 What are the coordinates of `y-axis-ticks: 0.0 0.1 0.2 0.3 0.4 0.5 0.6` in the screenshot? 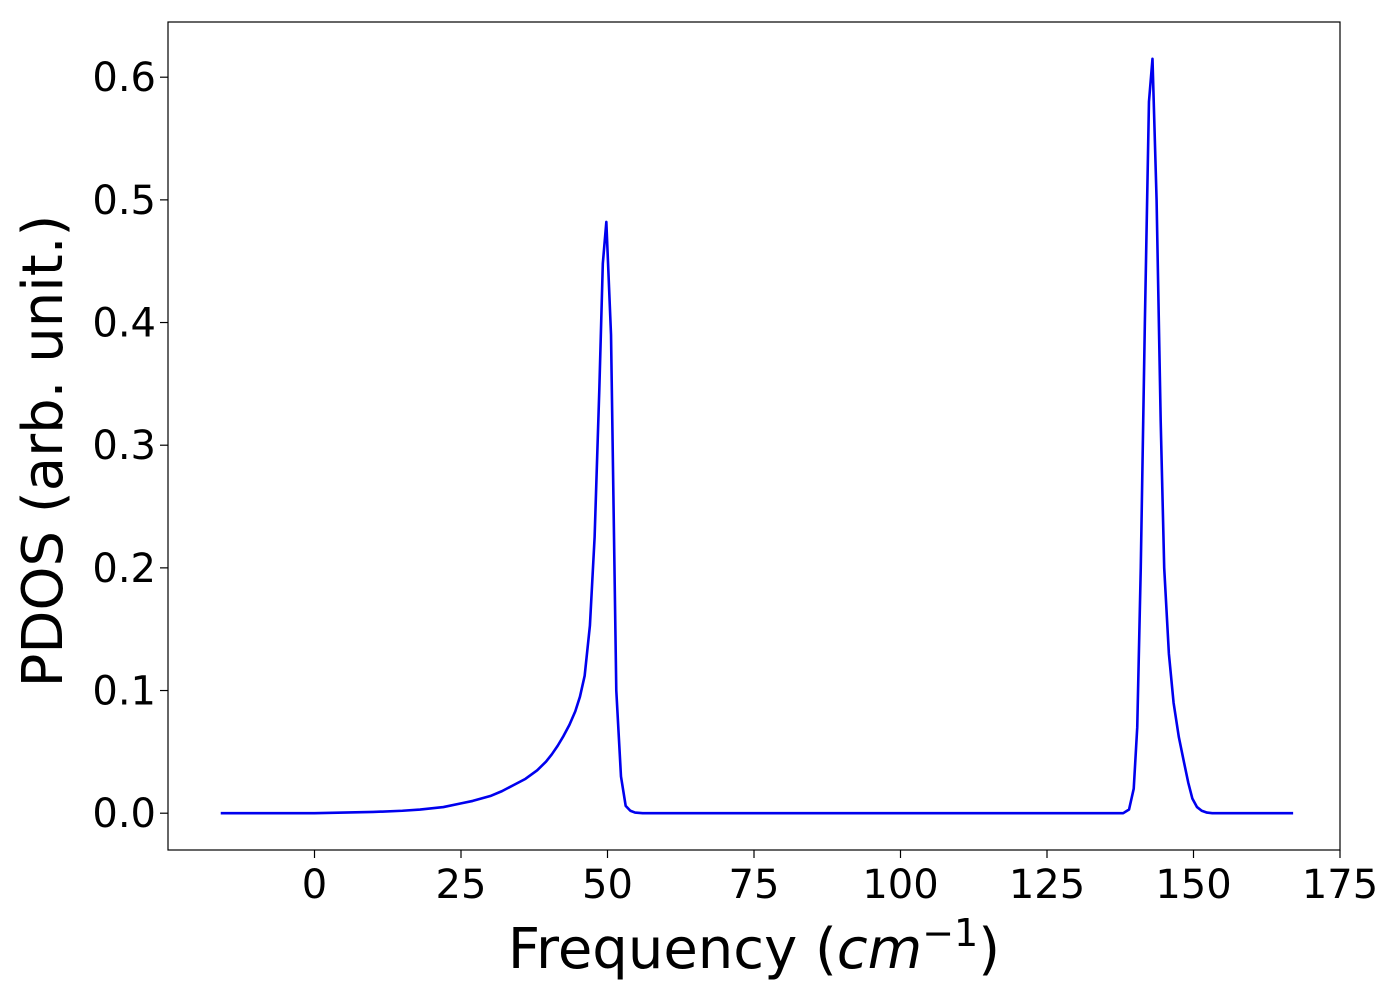 It's located at (130, 446).